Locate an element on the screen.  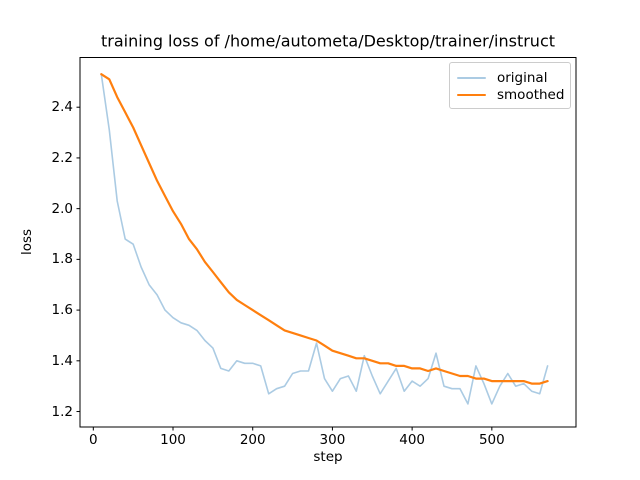
y-tick-label: 2.4 is located at coordinates (62, 107).